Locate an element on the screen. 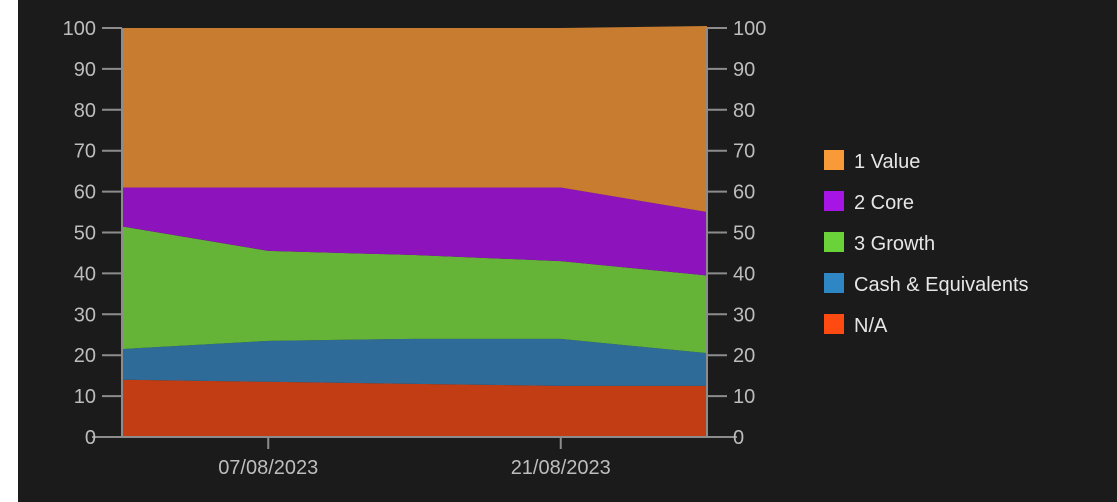 The image size is (1117, 502). legend-label-1-value: 1 Value is located at coordinates (887, 162).